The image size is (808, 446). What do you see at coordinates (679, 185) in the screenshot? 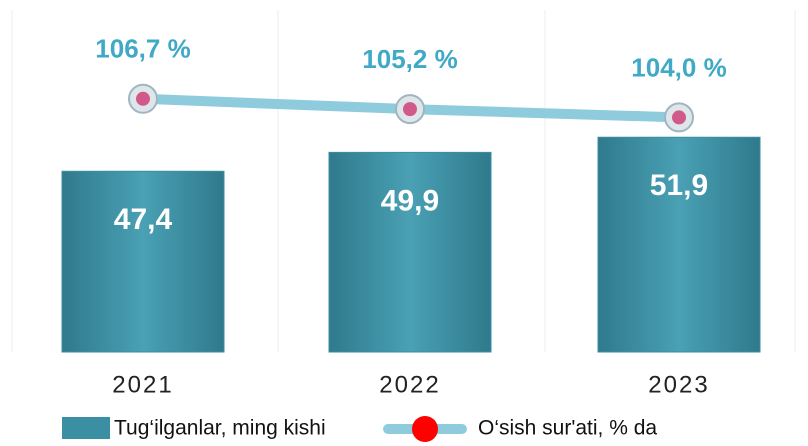
I see `bar-value-label: 51,9` at bounding box center [679, 185].